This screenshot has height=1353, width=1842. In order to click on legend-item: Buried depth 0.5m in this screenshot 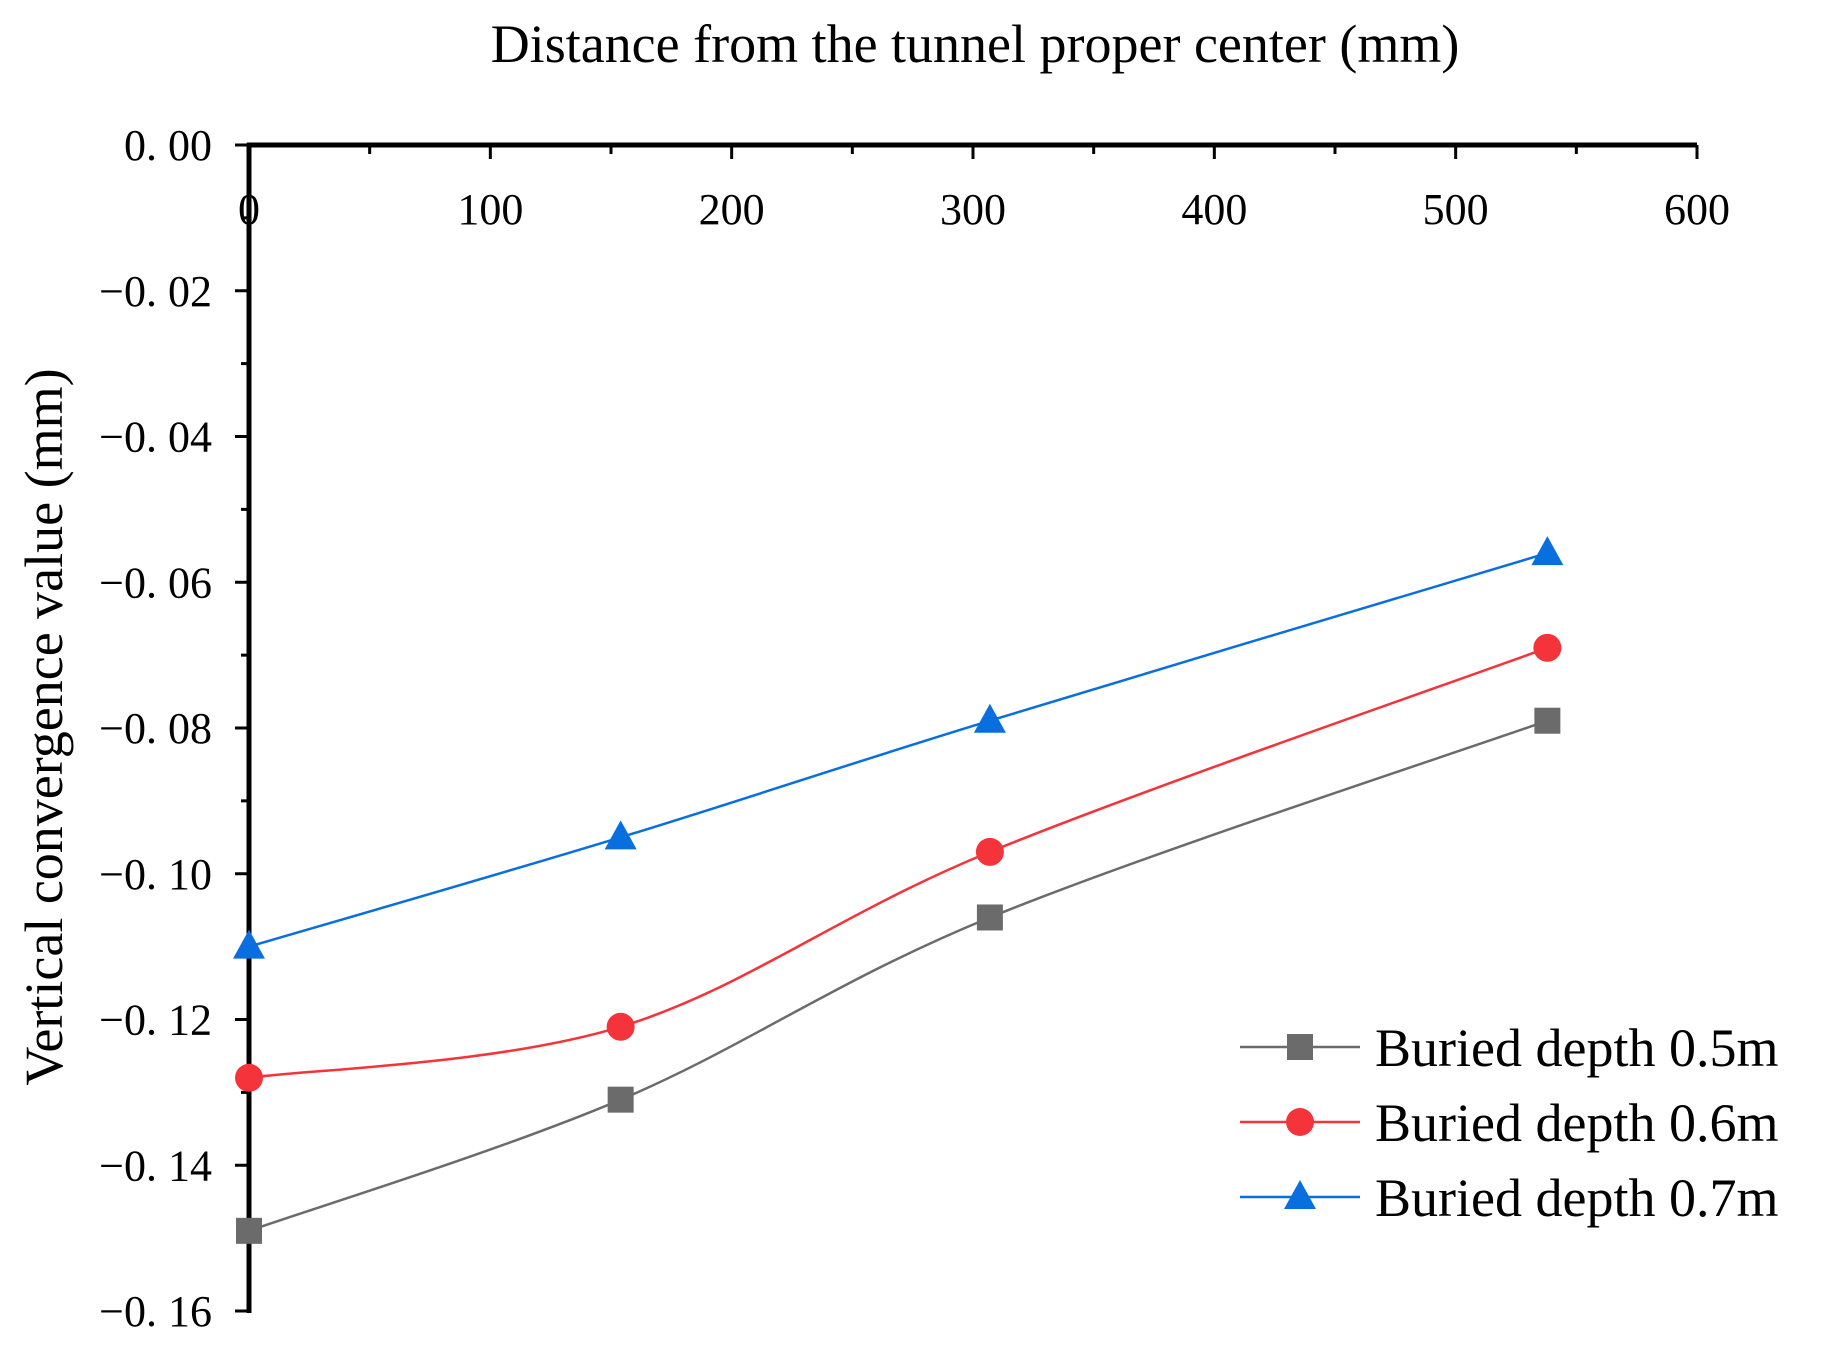, I will do `click(1509, 1048)`.